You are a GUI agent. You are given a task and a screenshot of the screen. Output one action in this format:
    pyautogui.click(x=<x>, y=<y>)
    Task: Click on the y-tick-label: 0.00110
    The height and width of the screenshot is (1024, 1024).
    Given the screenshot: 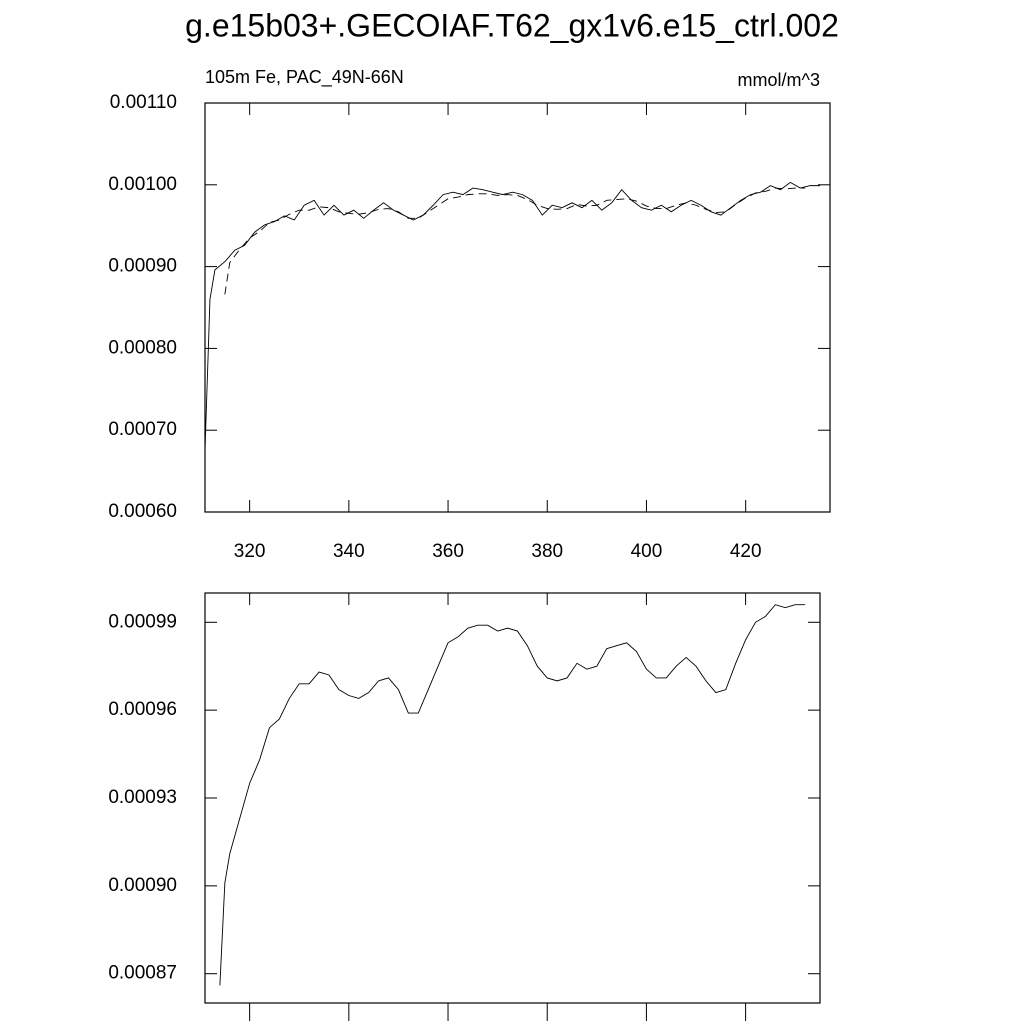 What is the action you would take?
    pyautogui.click(x=143, y=102)
    